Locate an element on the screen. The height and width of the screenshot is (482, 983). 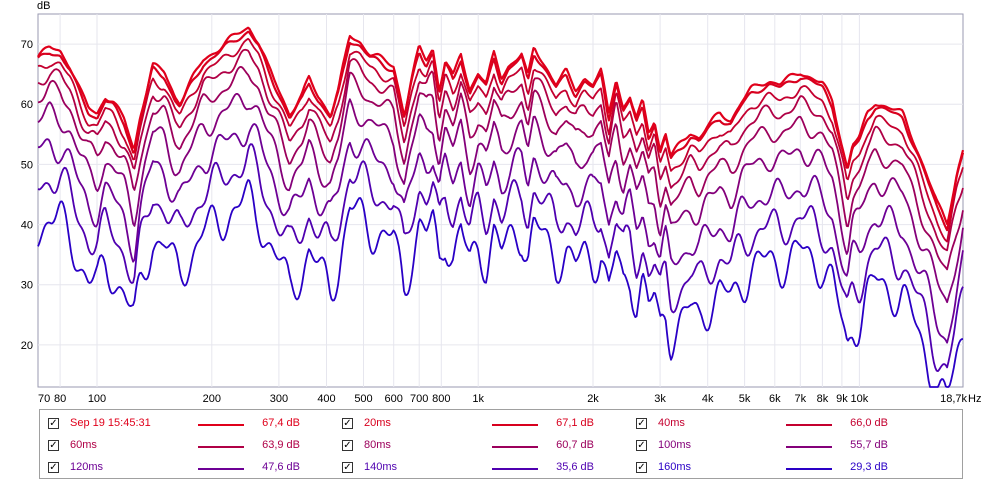
legend-item: ✓ Sep 19 15:45:31 67,4 dB is located at coordinates (188, 425).